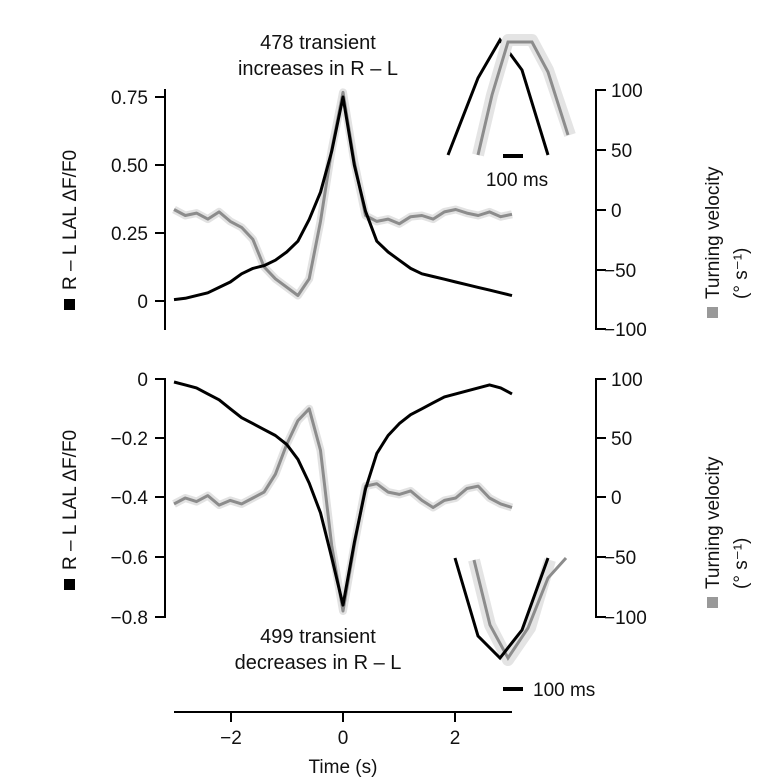 The height and width of the screenshot is (781, 760). Describe the element at coordinates (343, 738) in the screenshot. I see `x-tick-label: 0` at that location.